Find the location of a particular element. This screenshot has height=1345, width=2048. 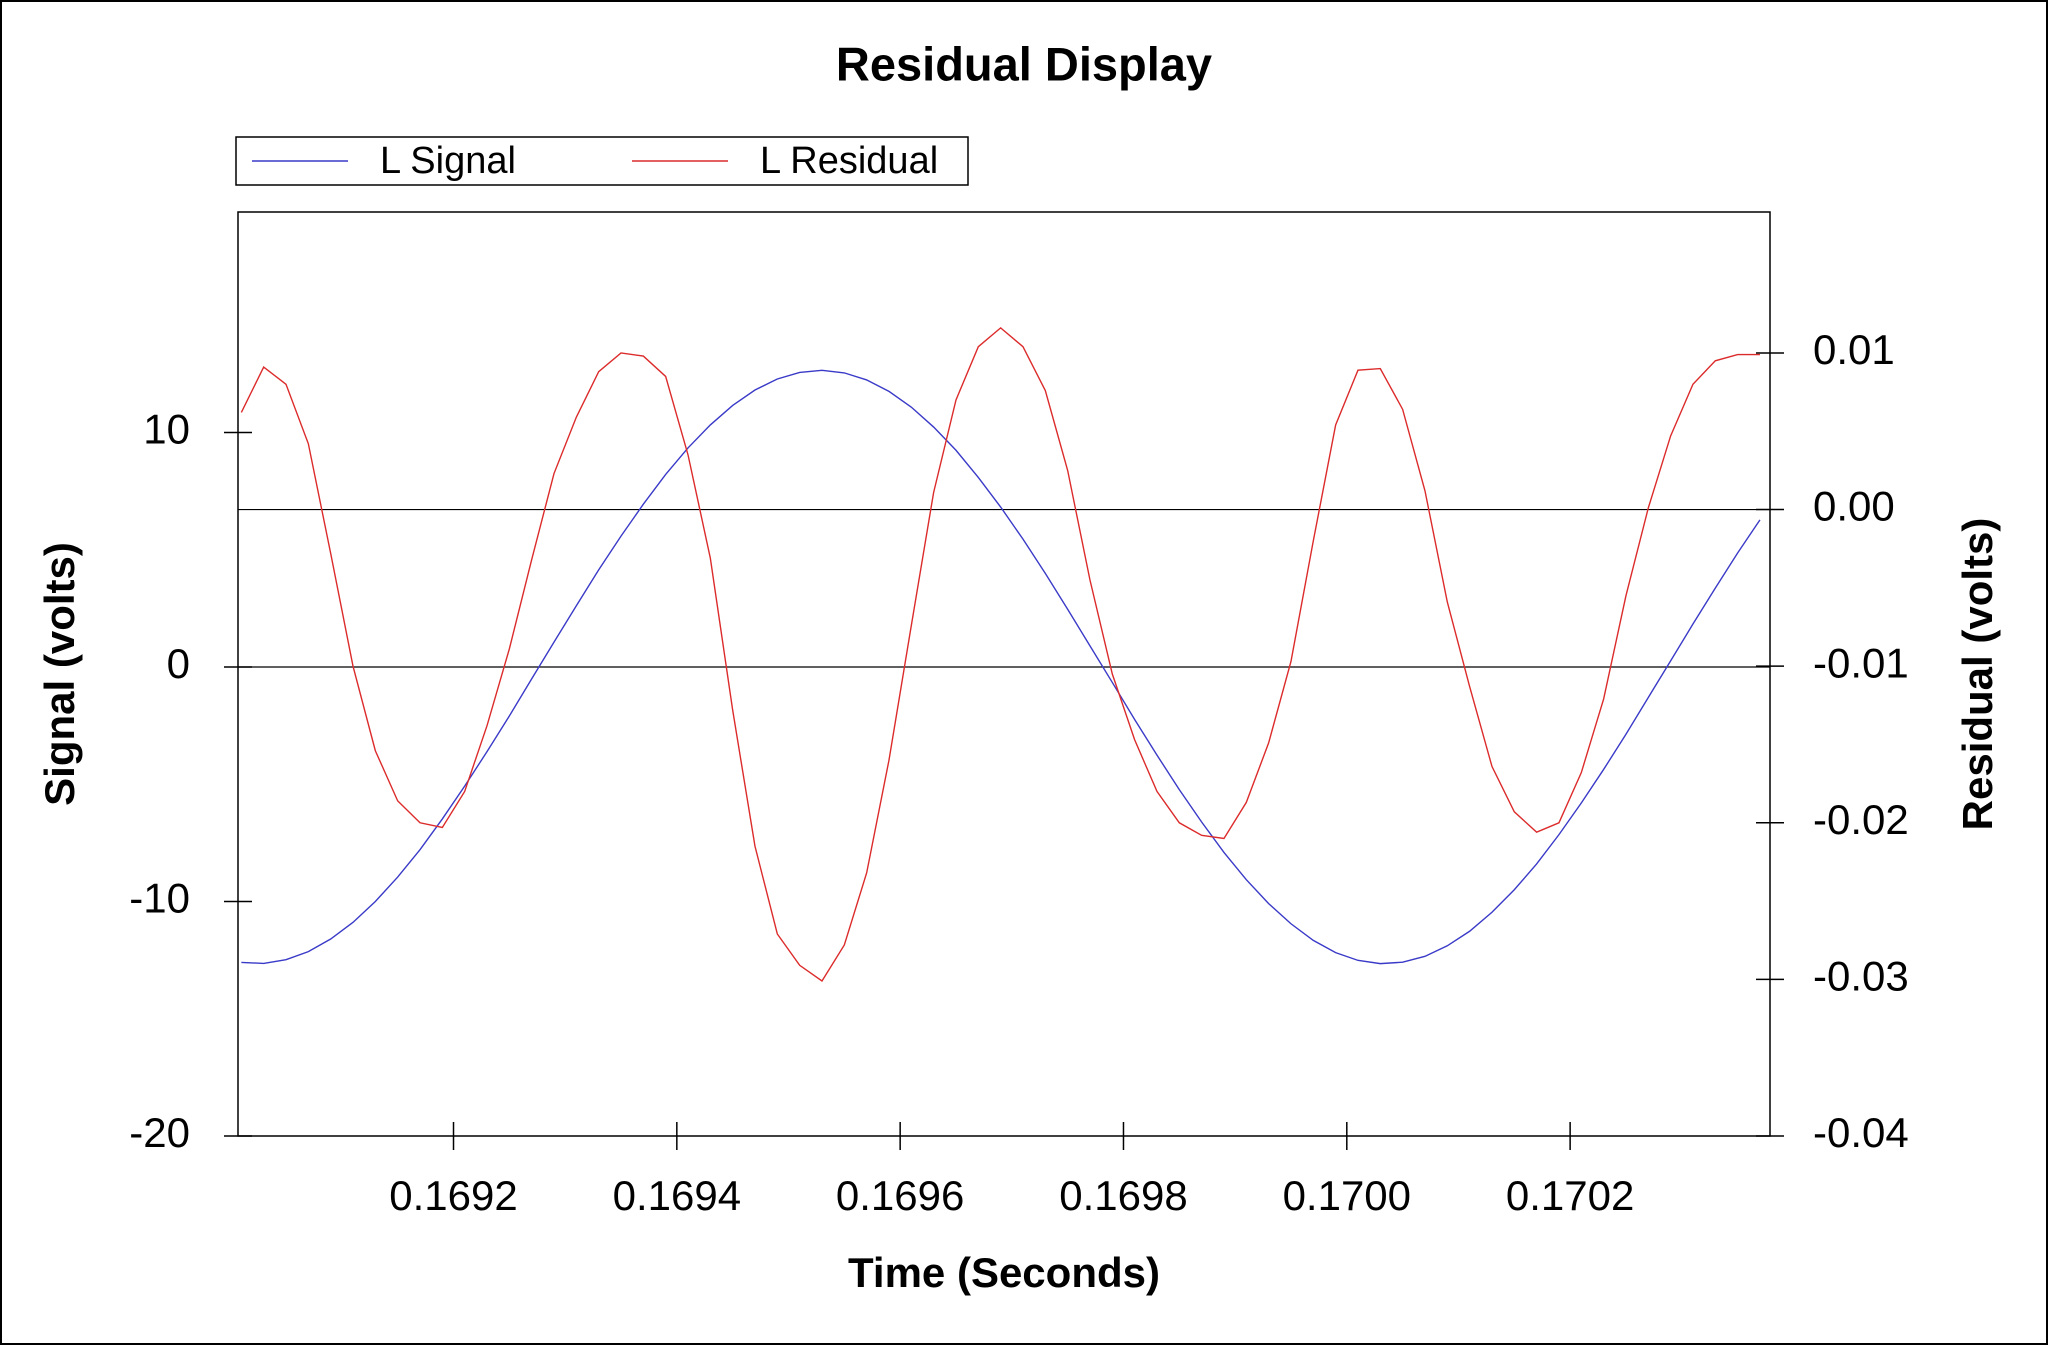

legend-box is located at coordinates (602, 161).